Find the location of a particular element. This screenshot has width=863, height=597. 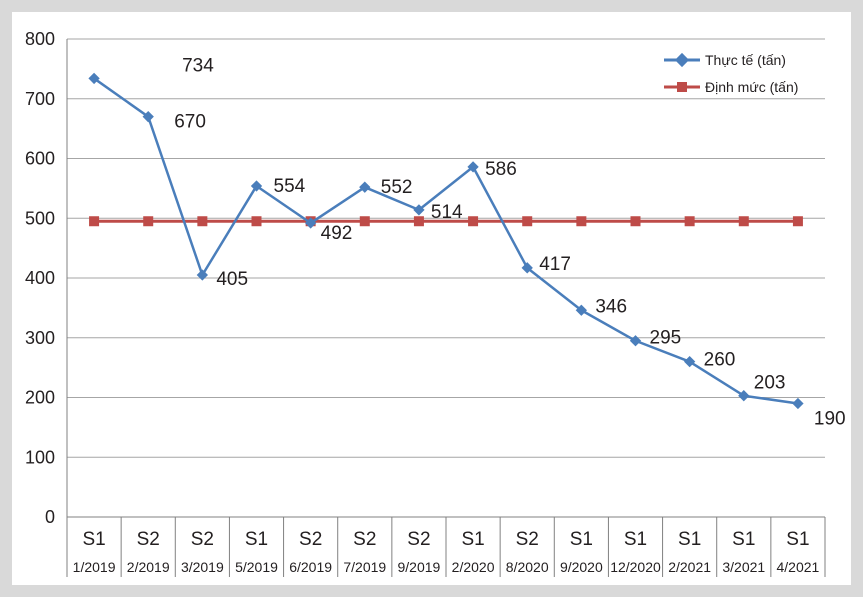

x-category-label-bottom: 1/2019 is located at coordinates (94, 567).